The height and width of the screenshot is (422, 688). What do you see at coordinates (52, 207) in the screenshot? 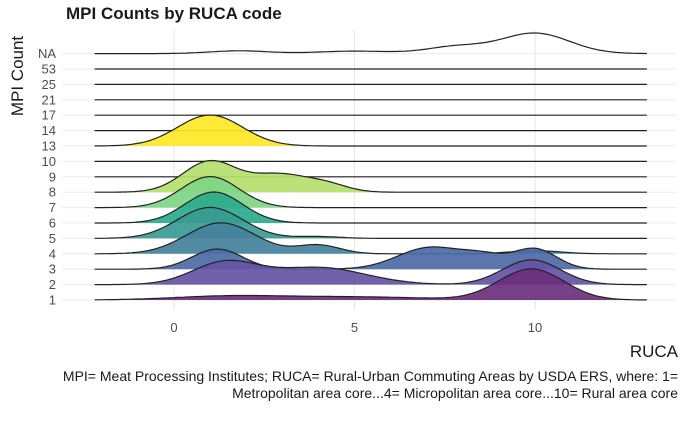
I see `y-tick-label: 7` at bounding box center [52, 207].